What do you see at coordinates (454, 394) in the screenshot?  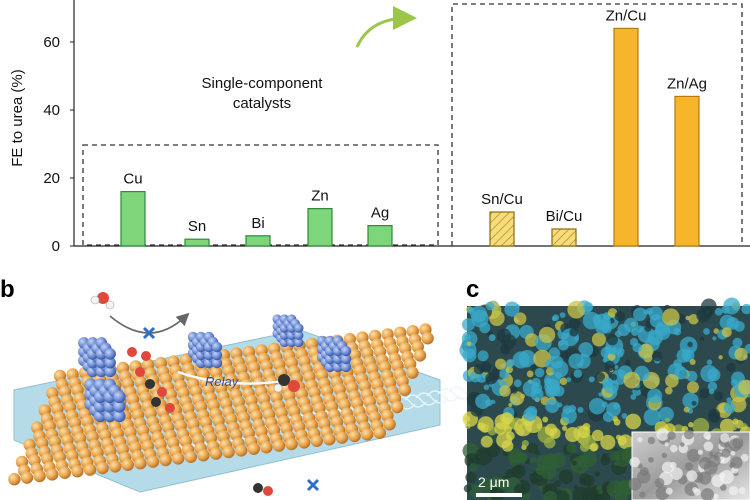 I see `mesh-strand` at bounding box center [454, 394].